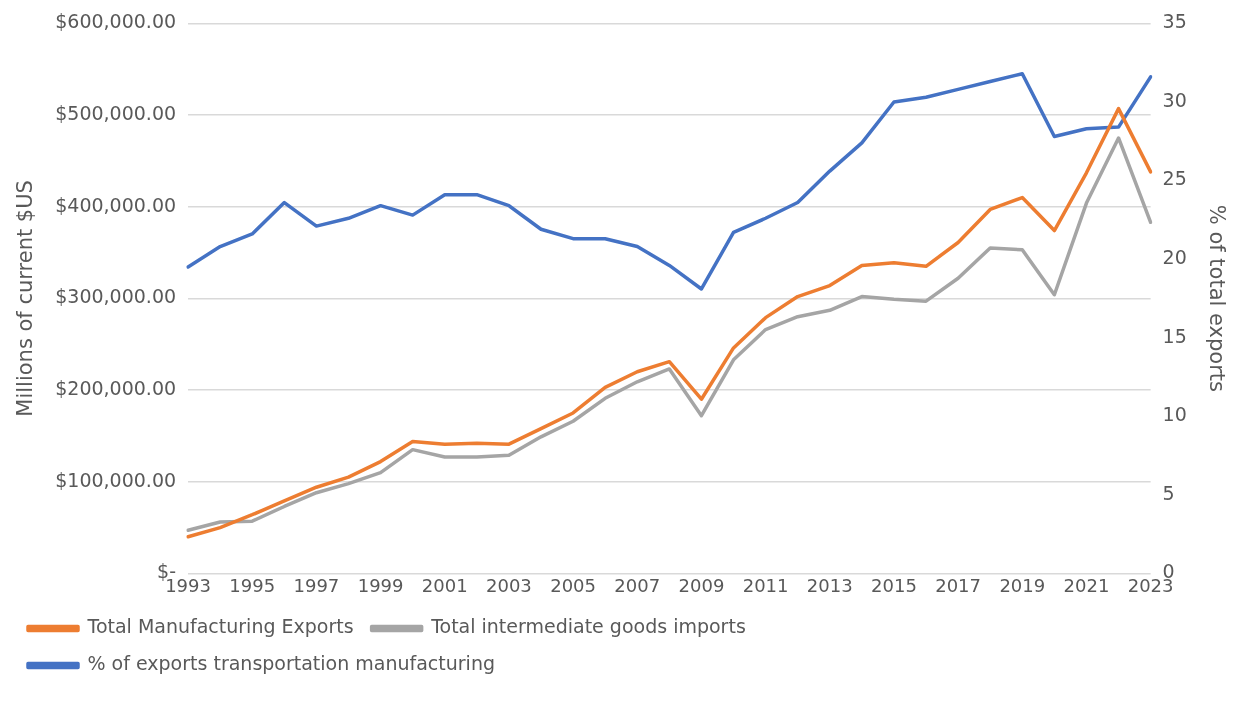 This screenshot has width=1252, height=705. I want to click on y2-tick-label: 30, so click(1174, 99).